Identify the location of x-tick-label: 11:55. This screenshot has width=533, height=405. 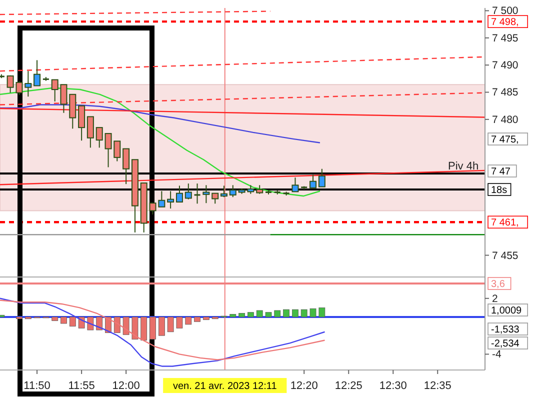
(81, 386).